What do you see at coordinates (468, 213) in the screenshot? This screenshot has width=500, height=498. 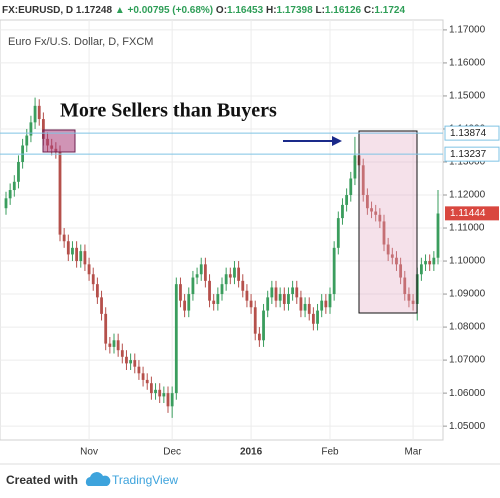 I see `last-price-label: 1.11444` at bounding box center [468, 213].